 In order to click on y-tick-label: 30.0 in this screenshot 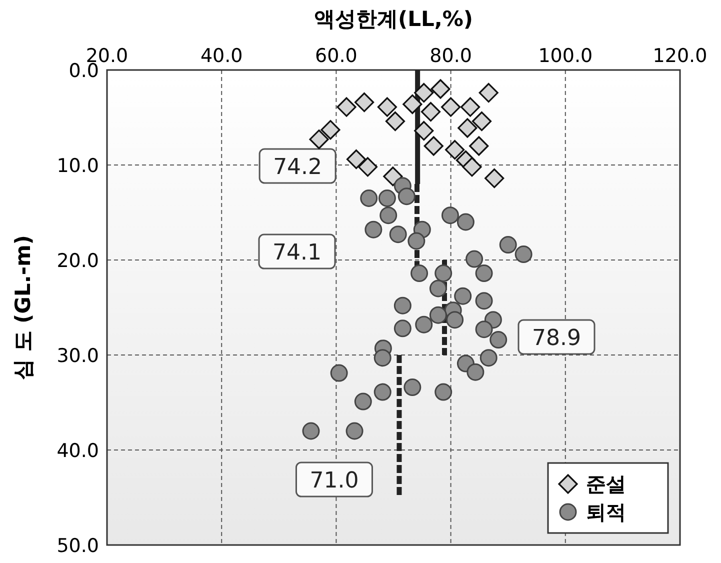, I will do `click(77, 356)`.